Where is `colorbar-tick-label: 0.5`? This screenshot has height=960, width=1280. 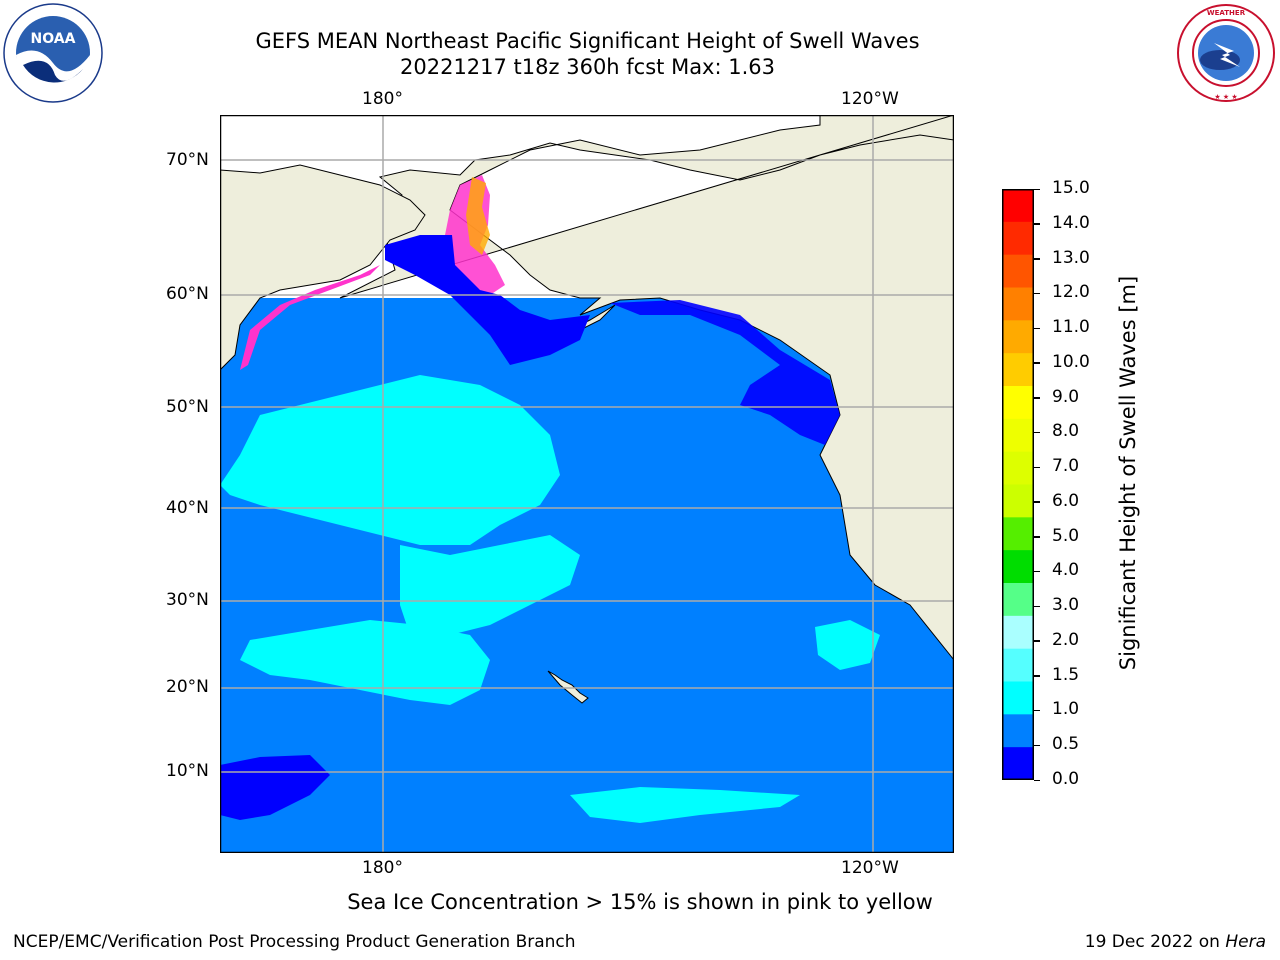
colorbar-tick-label: 0.5 is located at coordinates (1066, 744).